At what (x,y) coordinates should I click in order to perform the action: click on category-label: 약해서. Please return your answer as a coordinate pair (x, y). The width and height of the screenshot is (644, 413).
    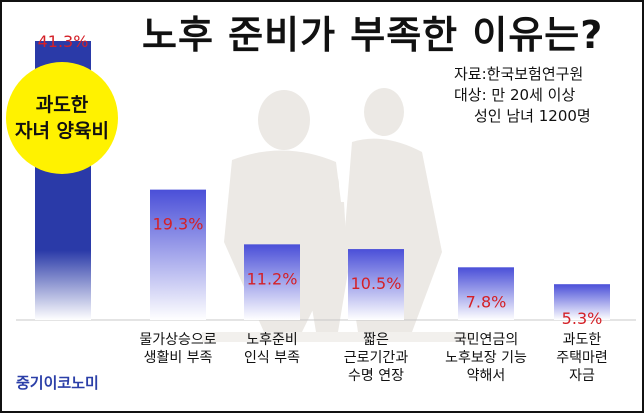
    Looking at the image, I should click on (486, 376).